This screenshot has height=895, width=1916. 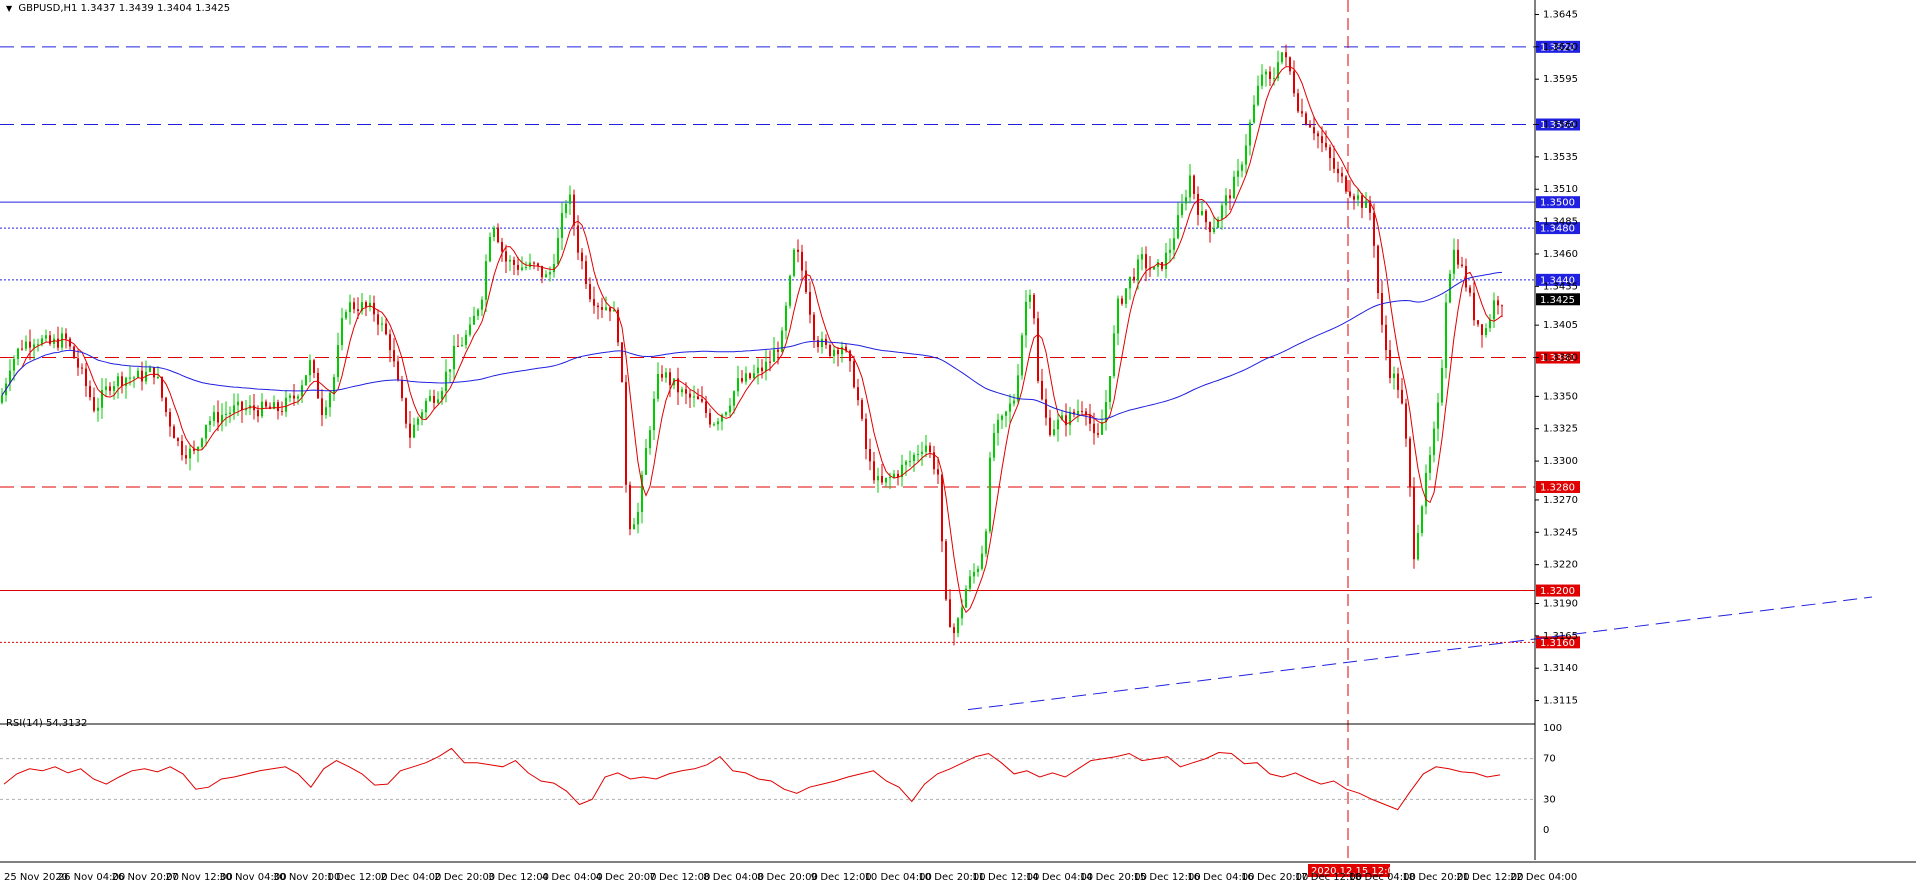 I want to click on rsi-line, so click(x=752, y=779).